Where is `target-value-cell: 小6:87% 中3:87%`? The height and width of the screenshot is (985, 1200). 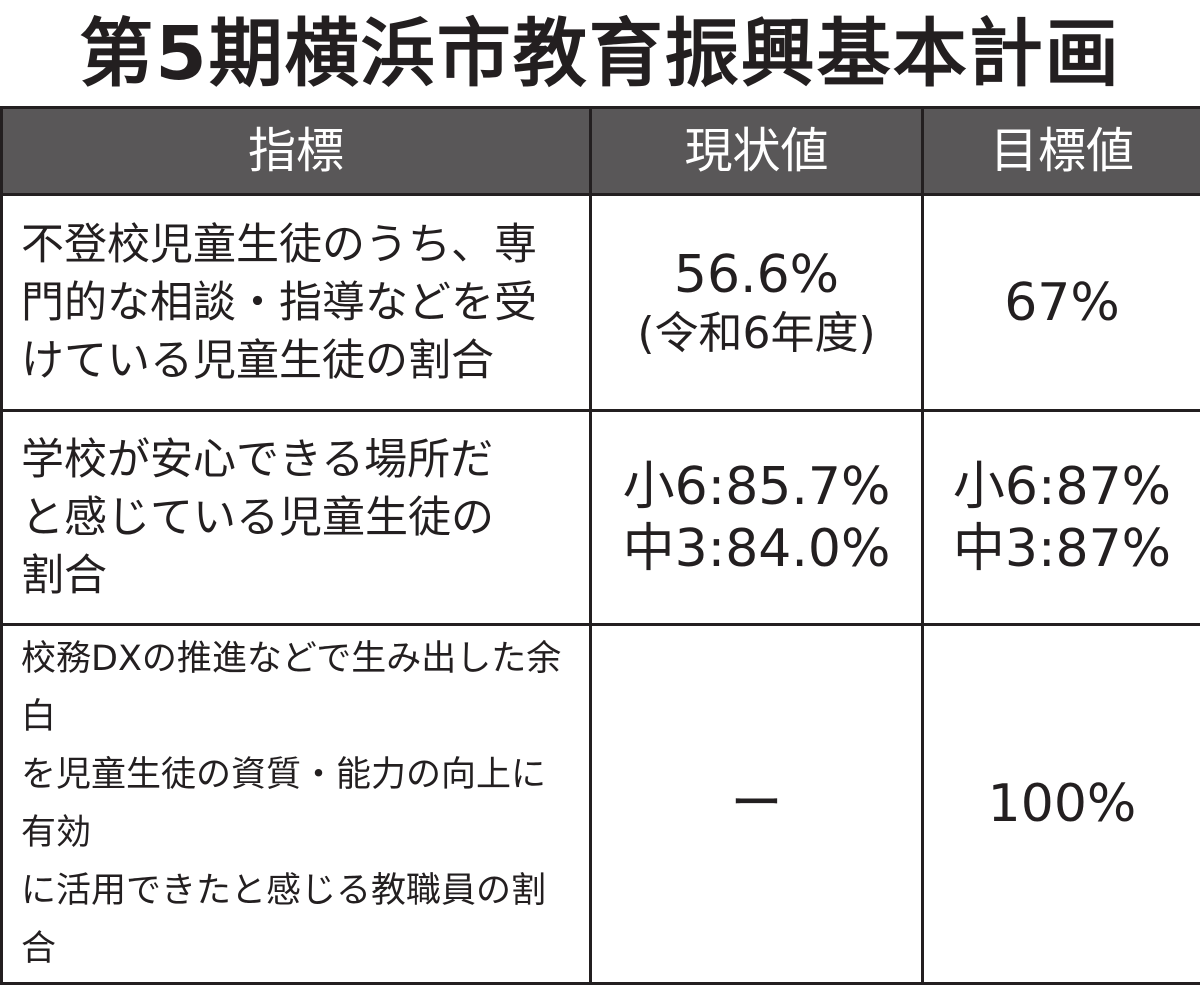 target-value-cell: 小6:87% 中3:87% is located at coordinates (1061, 518).